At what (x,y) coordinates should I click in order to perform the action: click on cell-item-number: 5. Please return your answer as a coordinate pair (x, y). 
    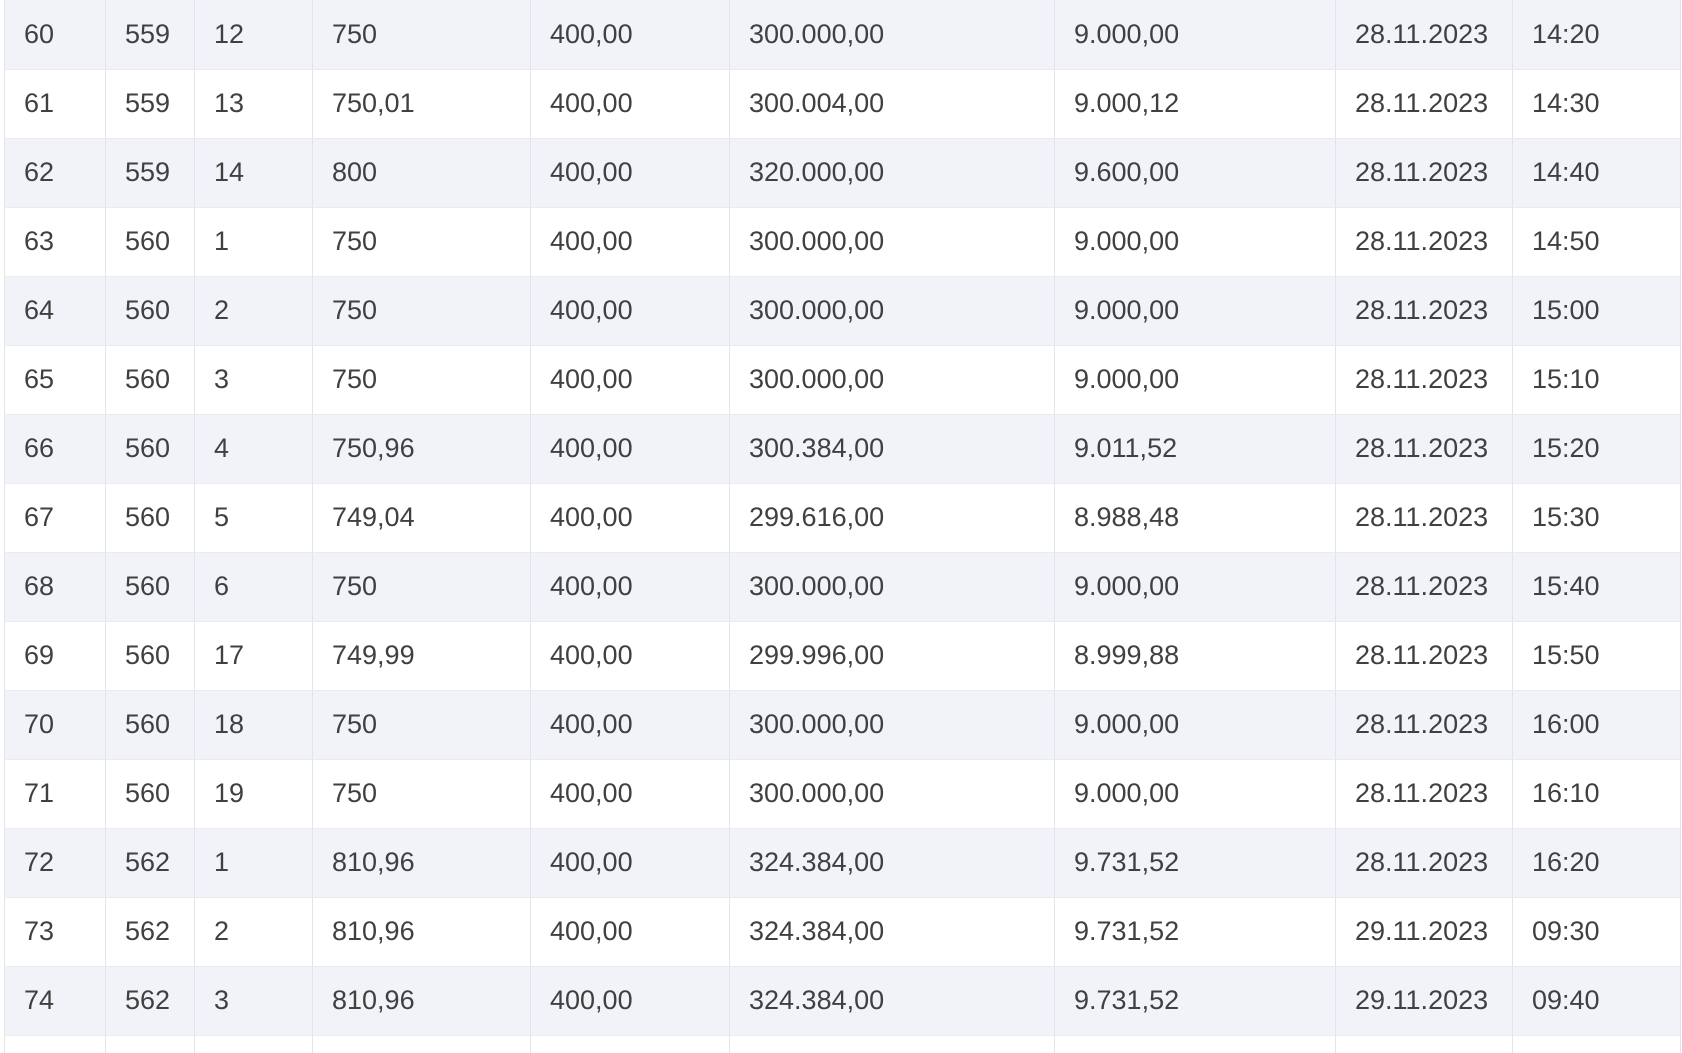
    Looking at the image, I should click on (253, 518).